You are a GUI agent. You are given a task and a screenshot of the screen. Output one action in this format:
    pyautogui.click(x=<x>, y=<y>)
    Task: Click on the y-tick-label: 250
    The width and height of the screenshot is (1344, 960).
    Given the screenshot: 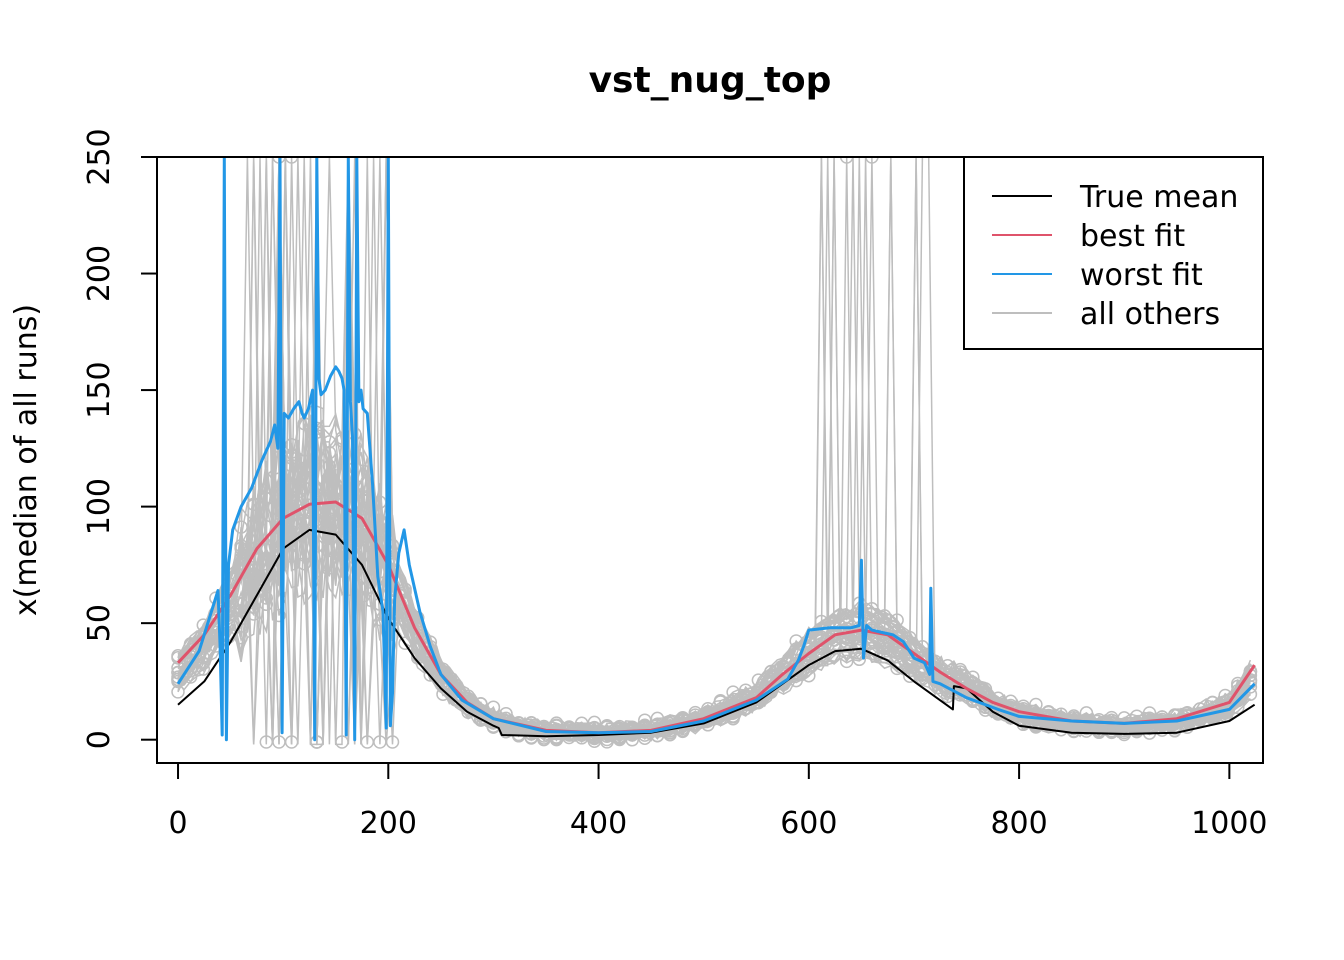 What is the action you would take?
    pyautogui.click(x=99, y=156)
    